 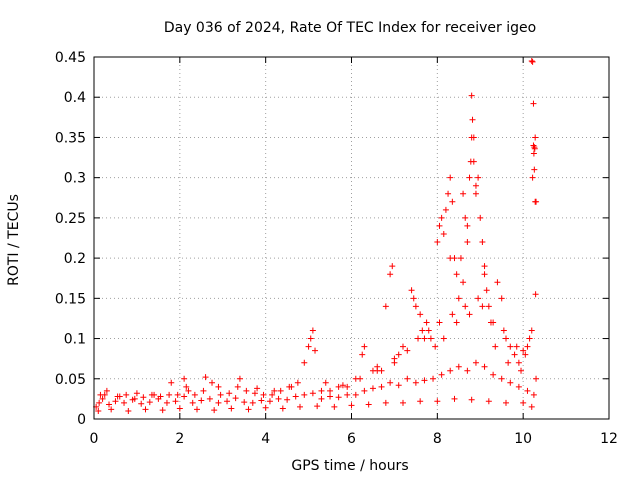 What do you see at coordinates (351, 439) in the screenshot?
I see `x-tick-label: 6` at bounding box center [351, 439].